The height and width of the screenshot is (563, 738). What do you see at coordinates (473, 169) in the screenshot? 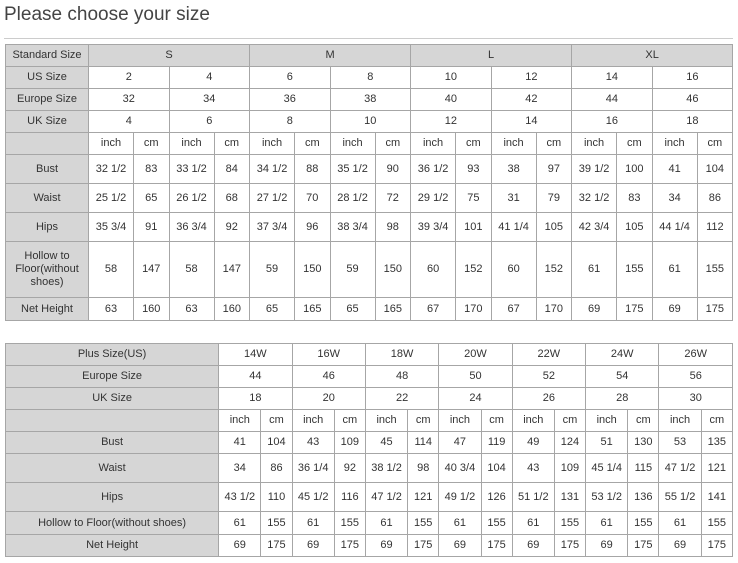
I see `measurement-cell: 93` at bounding box center [473, 169].